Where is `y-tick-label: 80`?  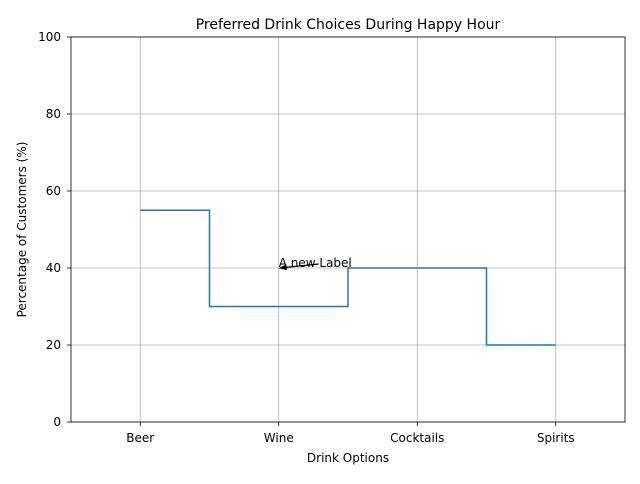 y-tick-label: 80 is located at coordinates (53, 114).